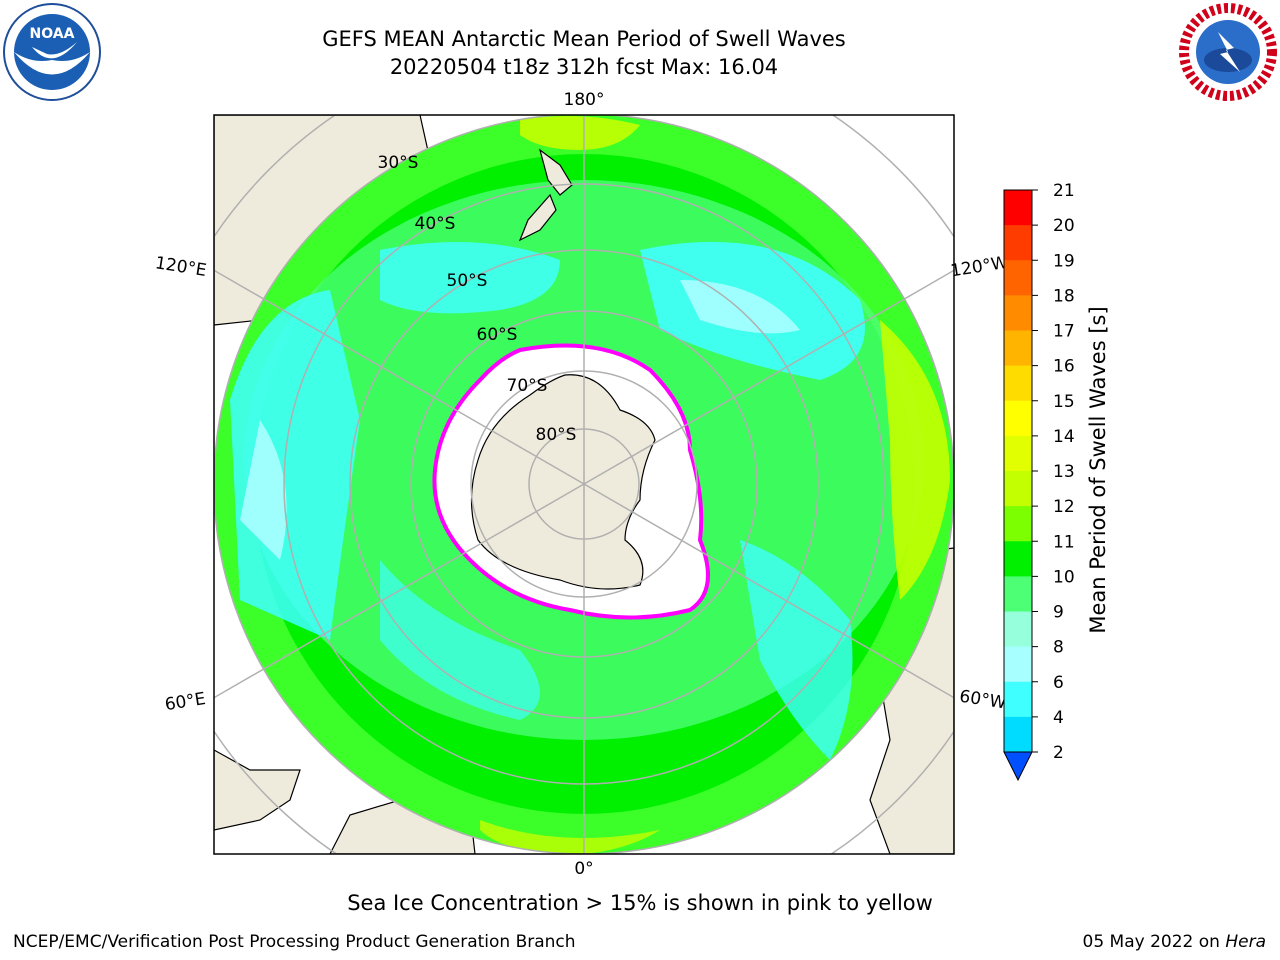  I want to click on colorbar-tick-label: 14, so click(1064, 437).